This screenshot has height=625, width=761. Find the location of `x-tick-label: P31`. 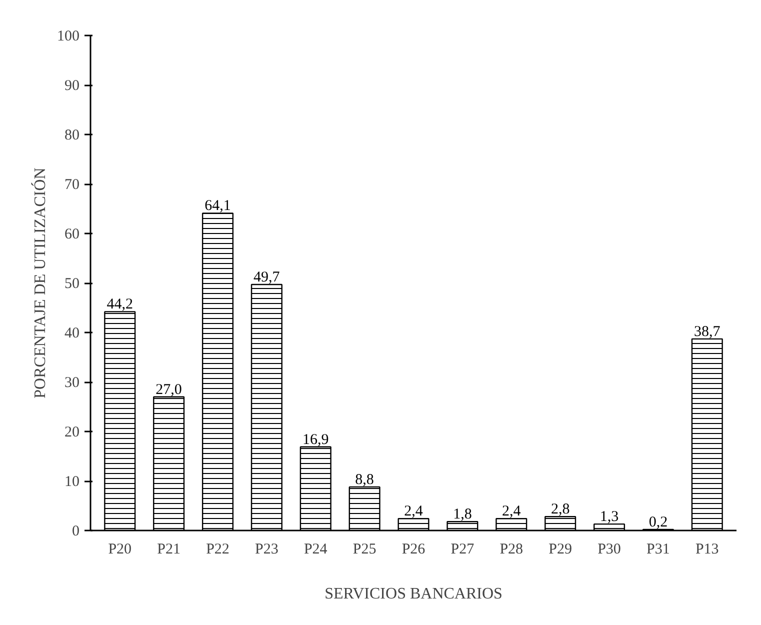

x-tick-label: P31 is located at coordinates (658, 550).